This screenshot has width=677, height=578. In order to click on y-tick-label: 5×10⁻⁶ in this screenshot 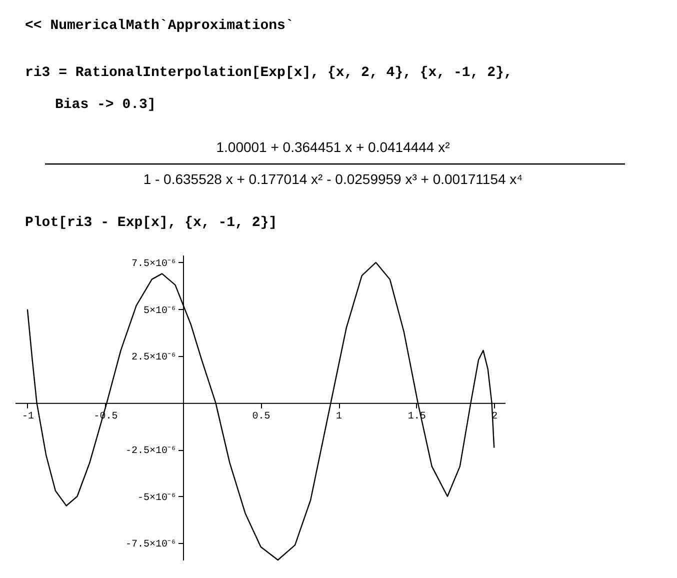, I will do `click(159, 311)`.